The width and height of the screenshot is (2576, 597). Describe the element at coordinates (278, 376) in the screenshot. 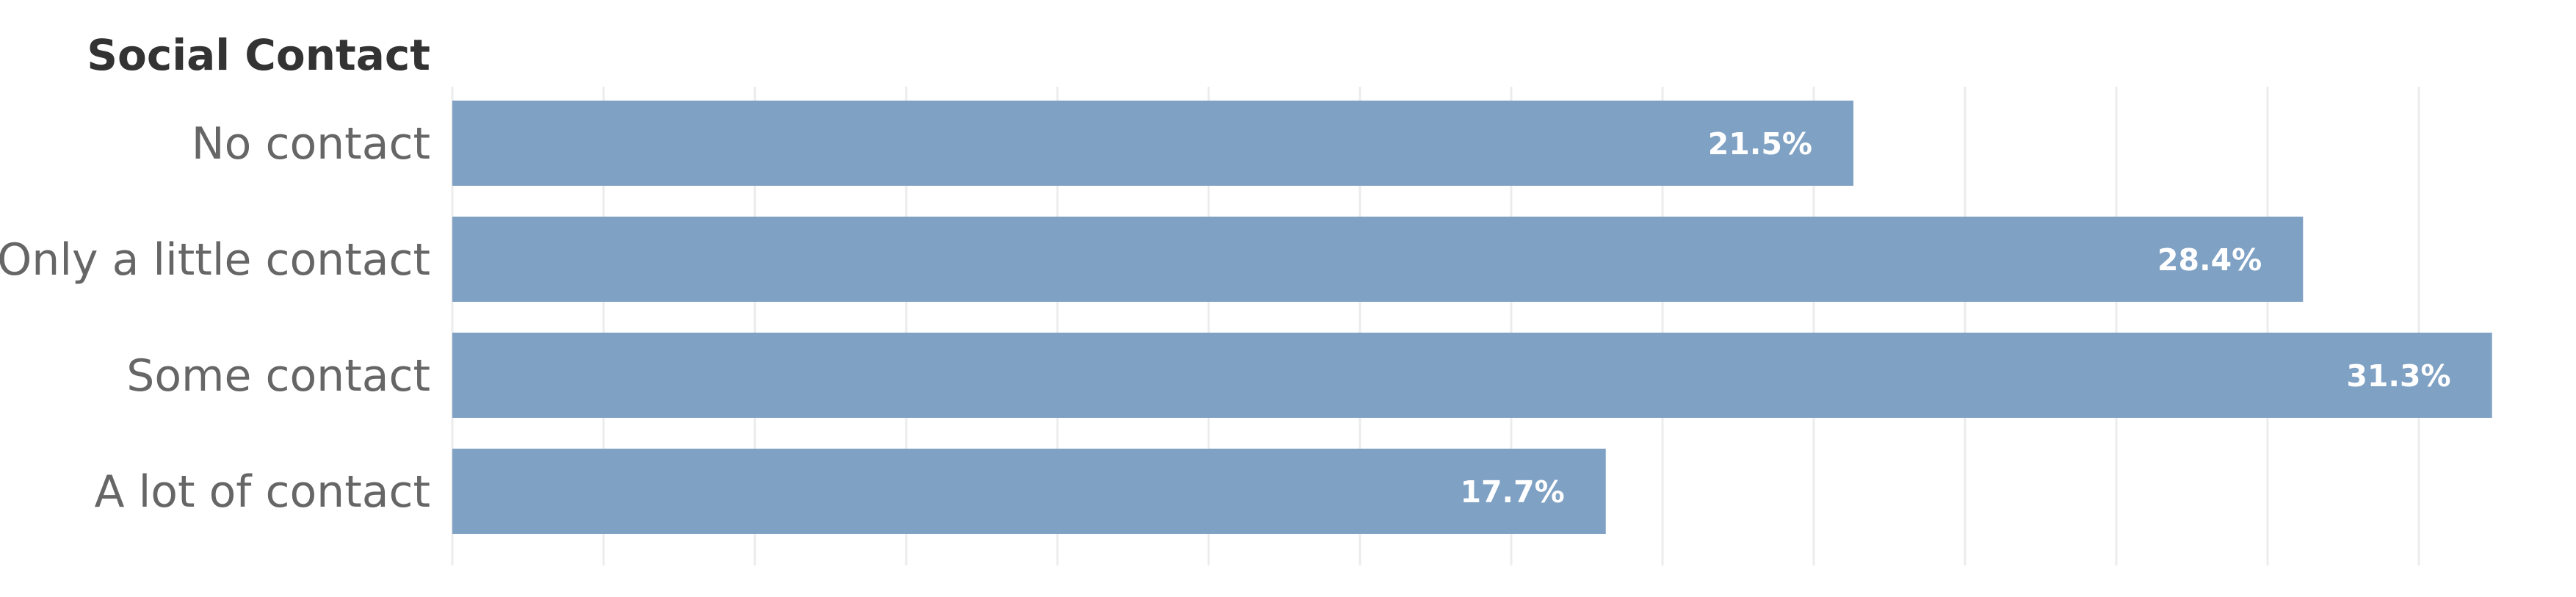

I see `category-label: Some contact` at that location.